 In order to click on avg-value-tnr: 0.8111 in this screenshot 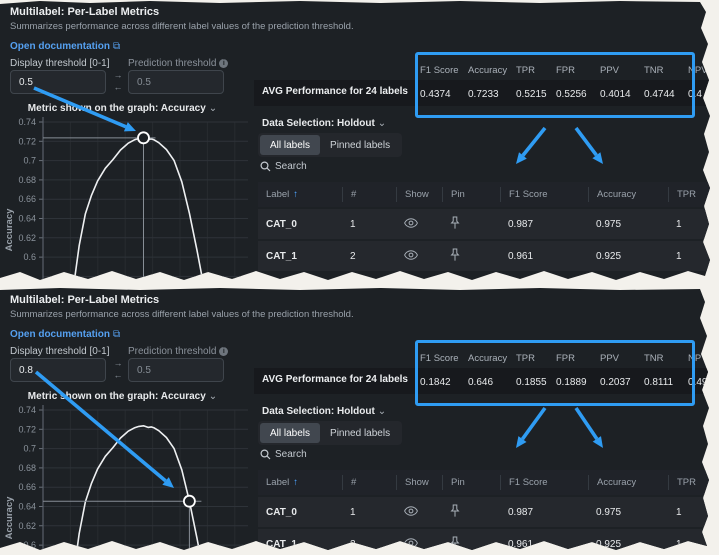, I will do `click(659, 382)`.